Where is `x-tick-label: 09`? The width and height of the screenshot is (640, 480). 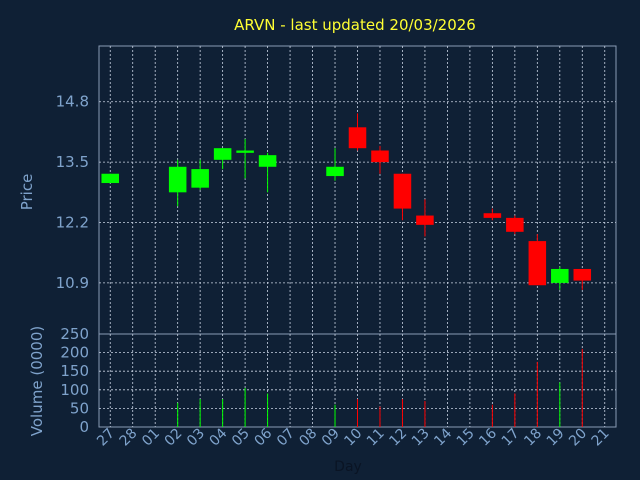 x-tick-label: 09 is located at coordinates (331, 438).